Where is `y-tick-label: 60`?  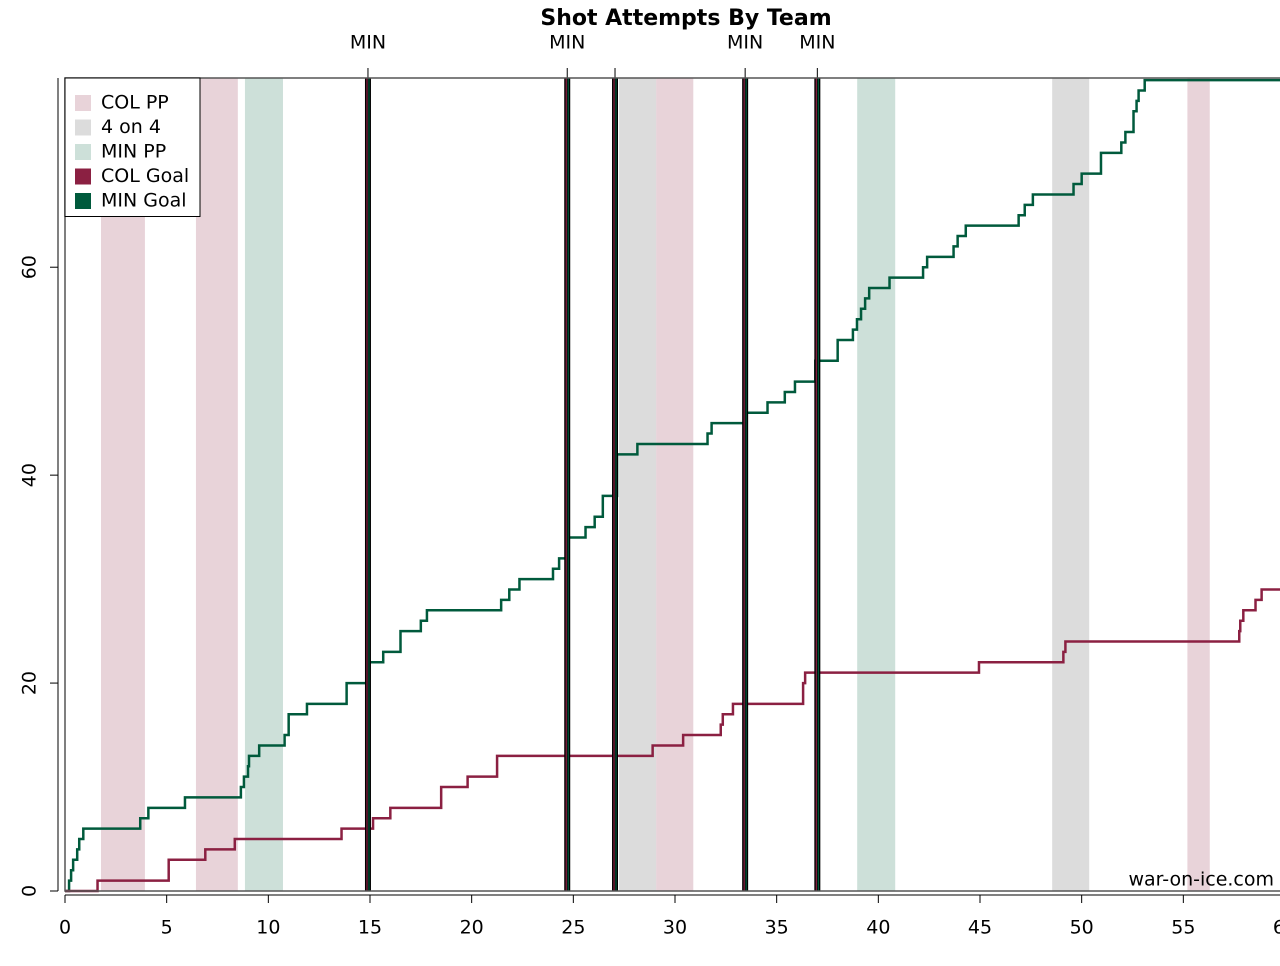 y-tick-label: 60 is located at coordinates (30, 267).